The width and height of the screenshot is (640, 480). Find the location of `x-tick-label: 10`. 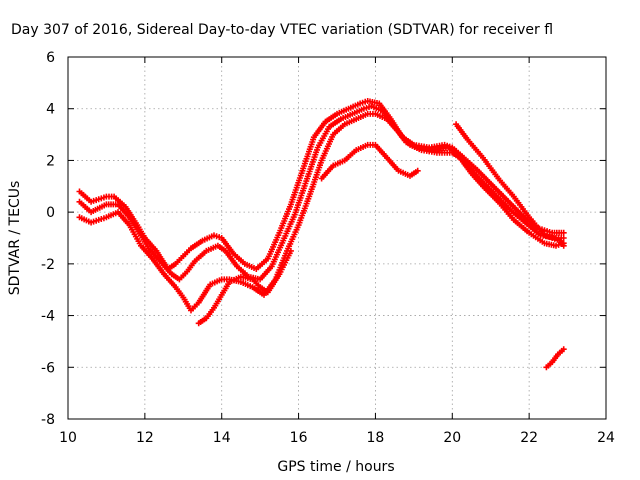

x-tick-label: 10 is located at coordinates (68, 438).